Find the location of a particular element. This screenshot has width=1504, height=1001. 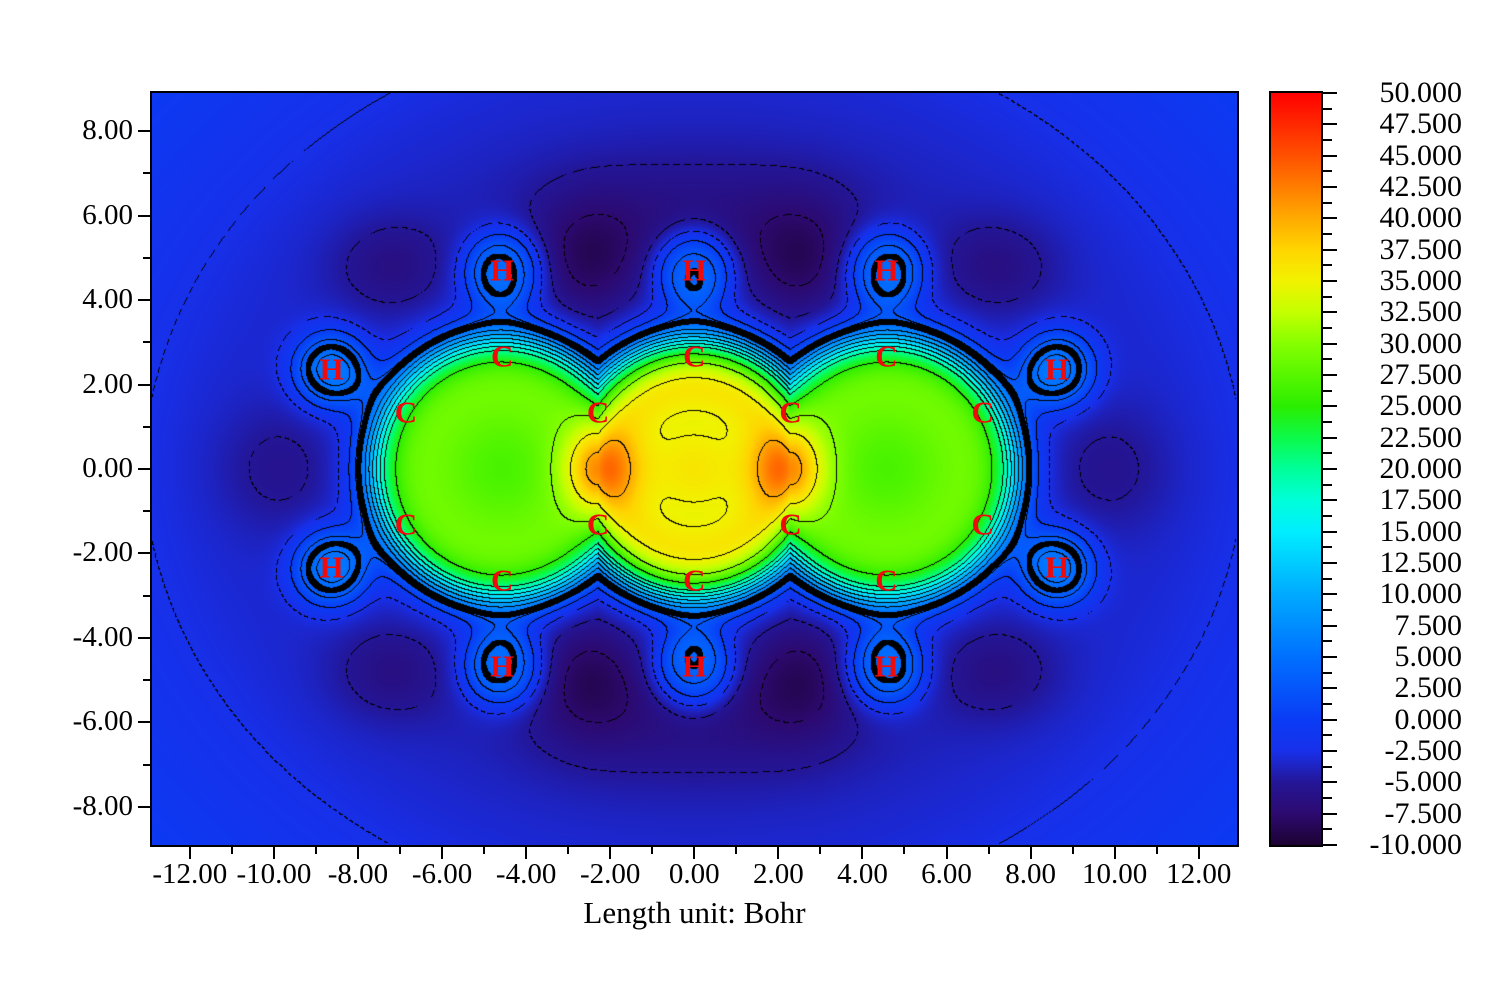

colorbar-tick-label: 17.500 is located at coordinates (1421, 500).